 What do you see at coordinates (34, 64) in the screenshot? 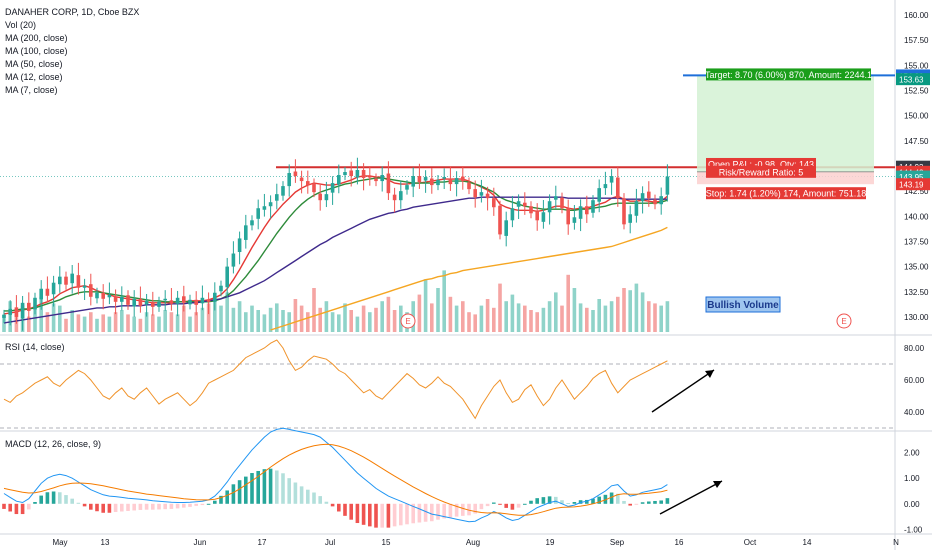
I see `indicator-ma50: MA (50, close)` at bounding box center [34, 64].